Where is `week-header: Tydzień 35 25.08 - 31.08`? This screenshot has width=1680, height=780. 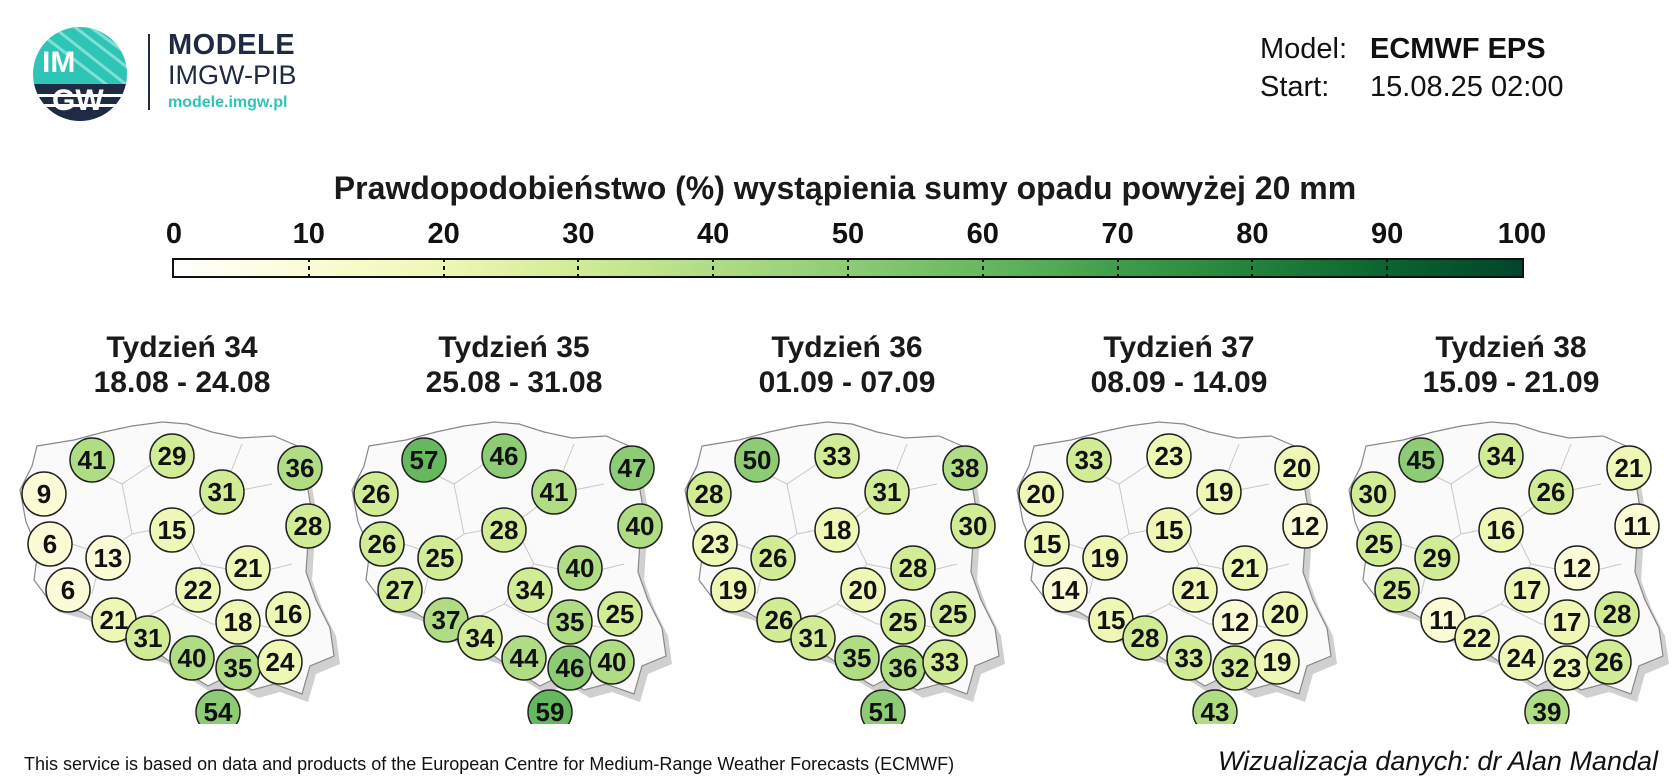 week-header: Tydzień 35 25.08 - 31.08 is located at coordinates (514, 365).